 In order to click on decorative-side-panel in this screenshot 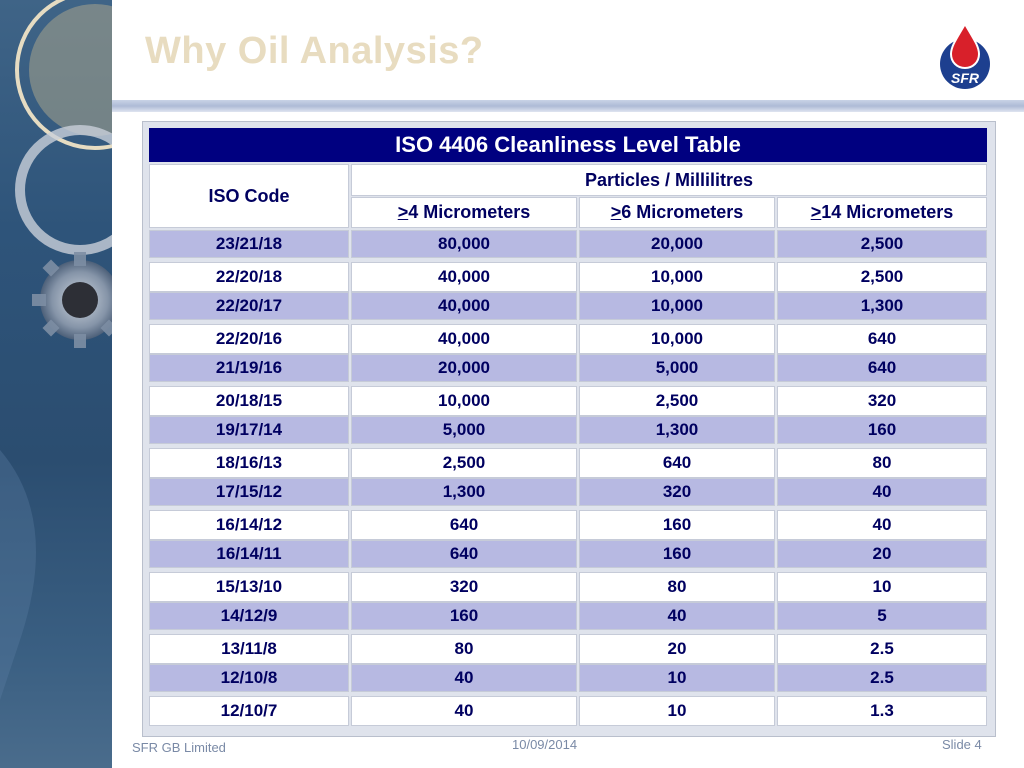, I will do `click(56, 384)`.